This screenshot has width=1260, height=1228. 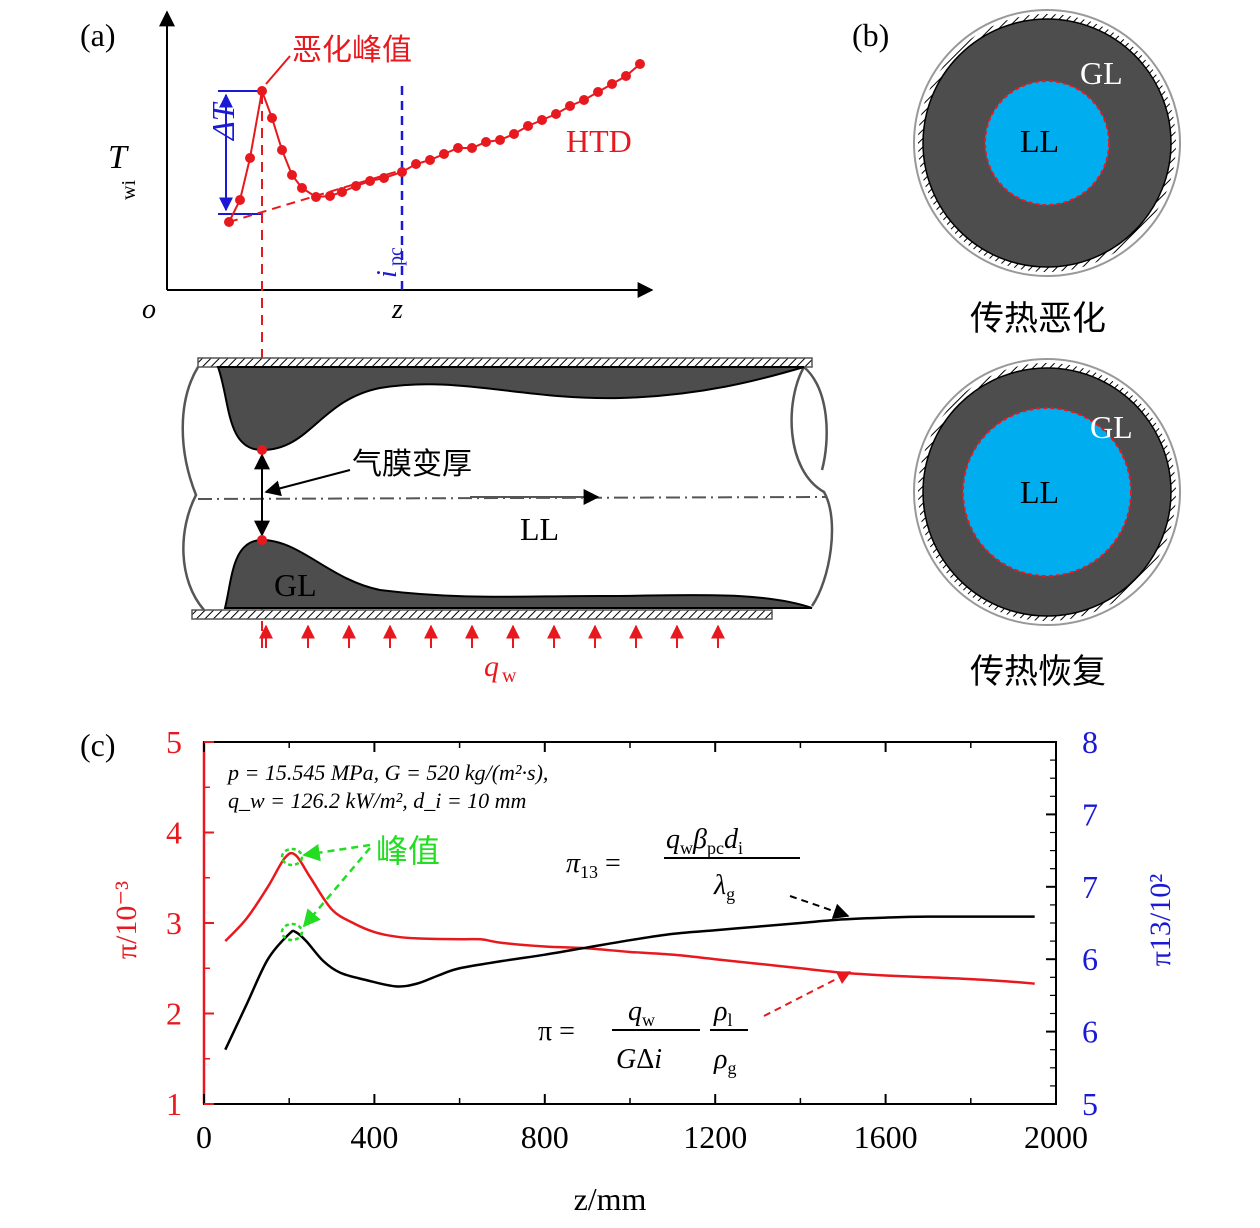 I want to click on y-right-label: π13/10², so click(x=1160, y=920).